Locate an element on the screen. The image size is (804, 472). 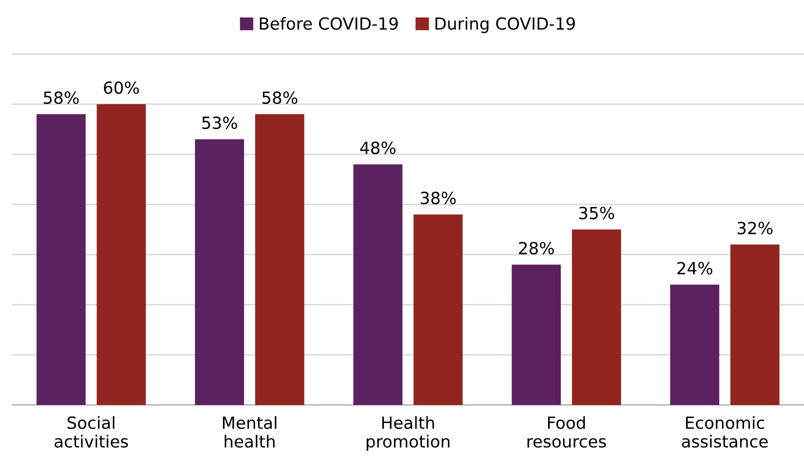
x-tick-label: Social activities is located at coordinates (91, 432).